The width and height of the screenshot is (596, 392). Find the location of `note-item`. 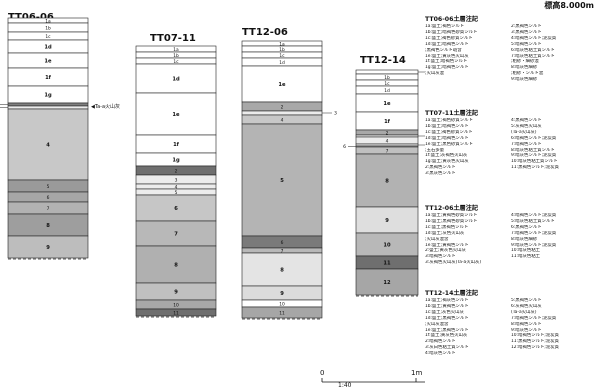

note-item is located at coordinates (468, 80).